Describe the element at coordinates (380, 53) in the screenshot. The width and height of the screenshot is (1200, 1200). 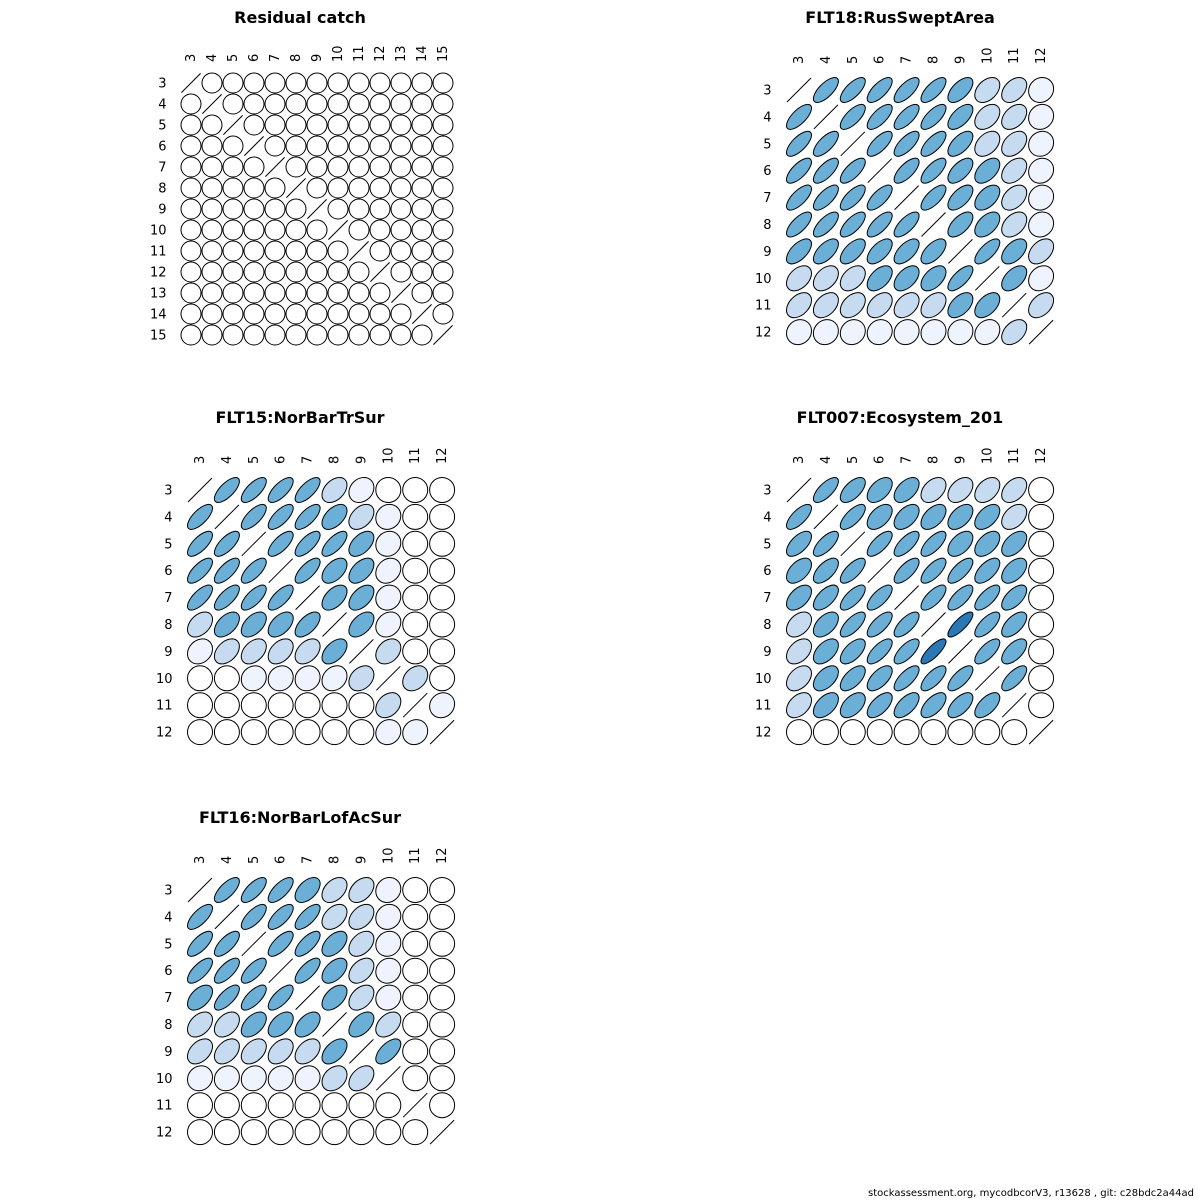
I see `column-tick-label: 12` at that location.